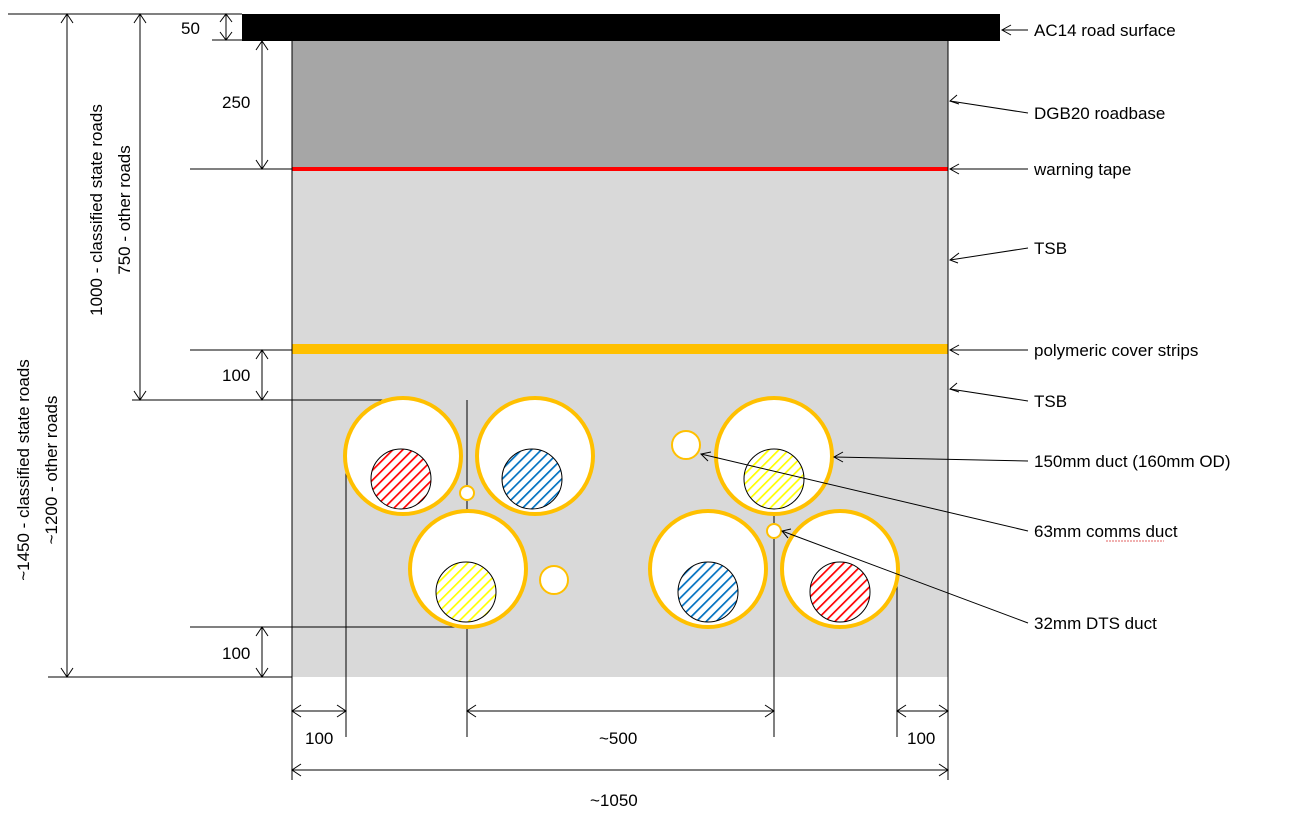  Describe the element at coordinates (620, 104) in the screenshot. I see `roadbase-layer` at that location.